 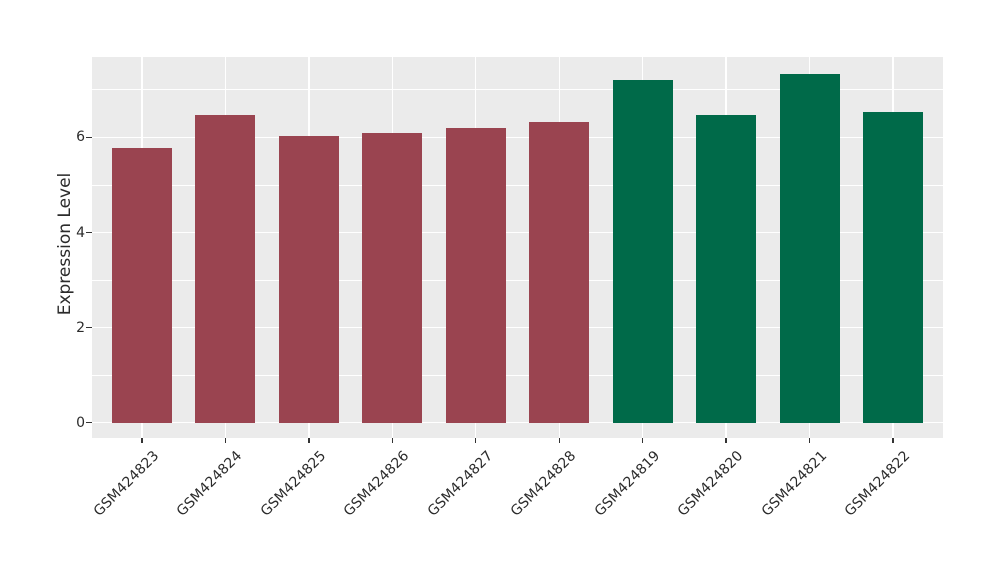 I want to click on x-tick-label: GSM424824, so click(x=210, y=484).